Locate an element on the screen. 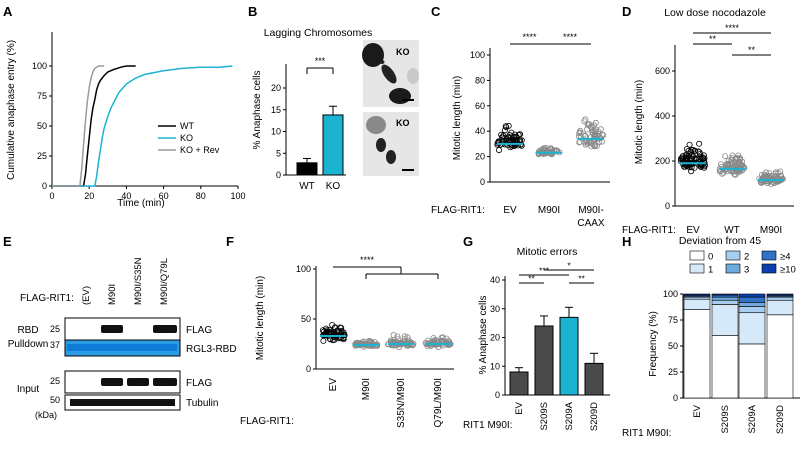  panel-b-ylabel: % Anaphase cells is located at coordinates (257, 110).